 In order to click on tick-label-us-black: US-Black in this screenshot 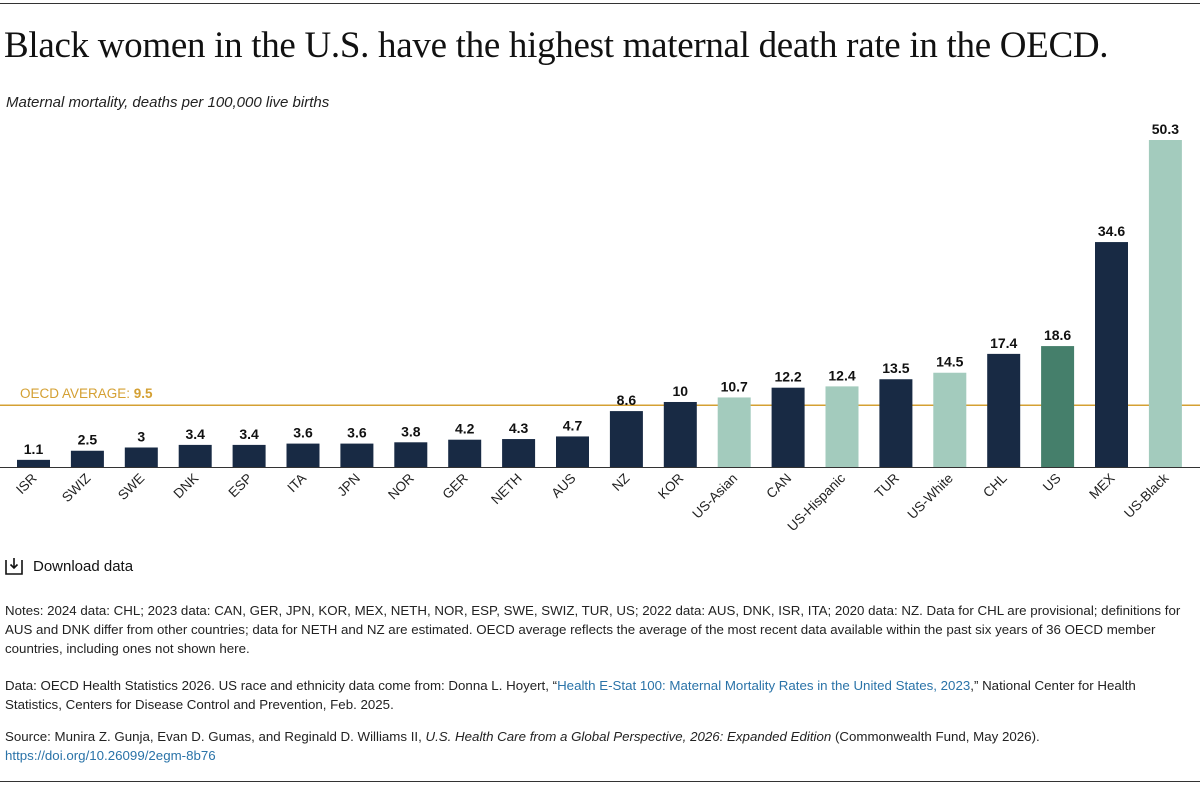, I will do `click(1146, 495)`.